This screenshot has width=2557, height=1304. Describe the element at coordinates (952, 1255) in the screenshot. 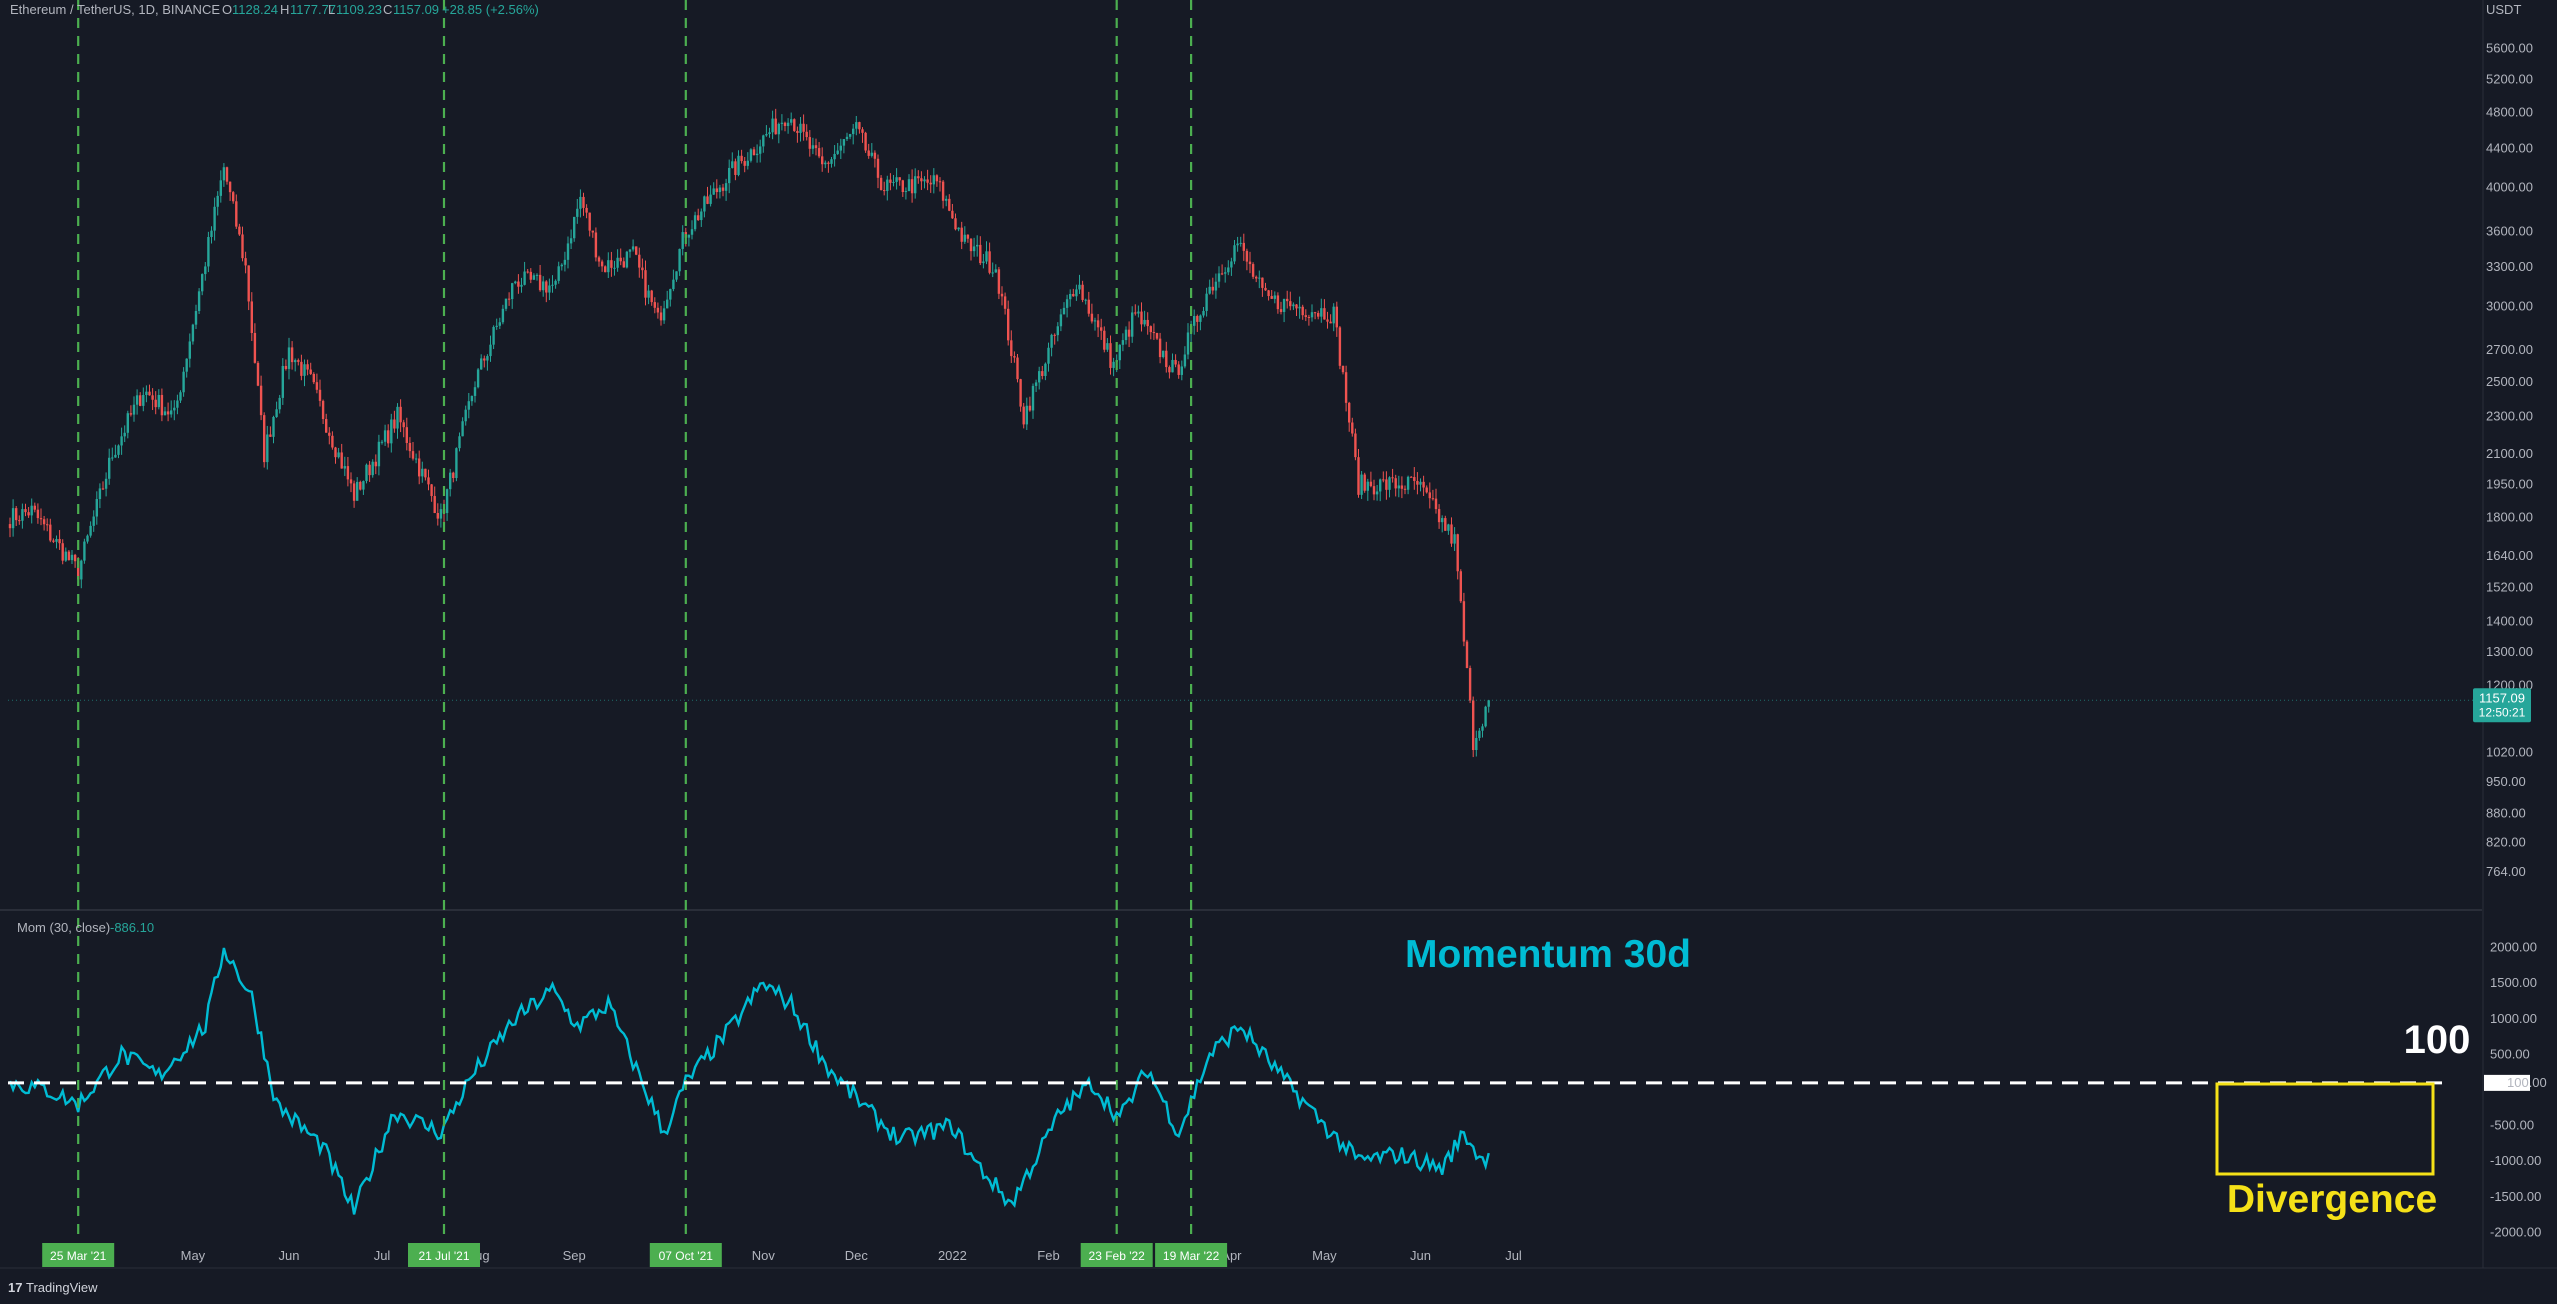

I see `time-tick-label: 2022` at that location.